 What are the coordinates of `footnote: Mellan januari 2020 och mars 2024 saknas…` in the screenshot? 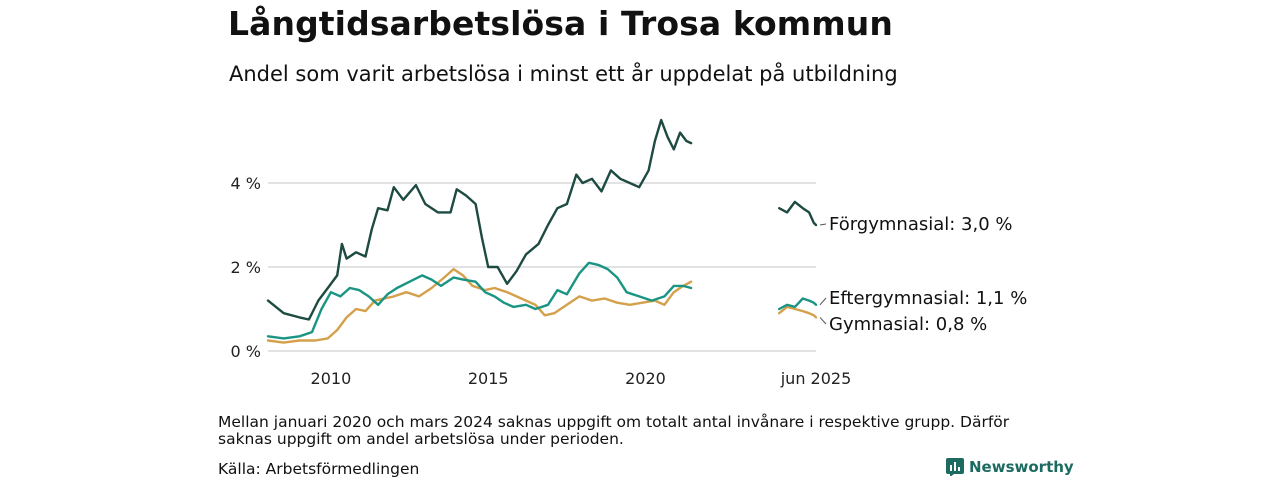 It's located at (614, 430).